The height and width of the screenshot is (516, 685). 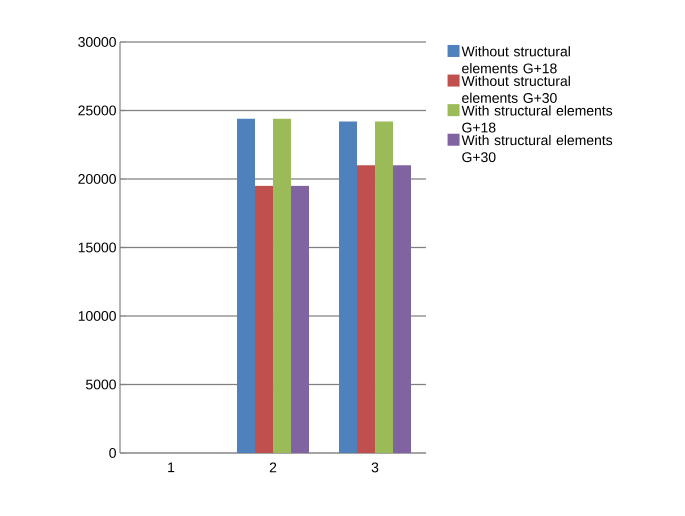 What do you see at coordinates (97, 316) in the screenshot?
I see `y-tick-label: 10000` at bounding box center [97, 316].